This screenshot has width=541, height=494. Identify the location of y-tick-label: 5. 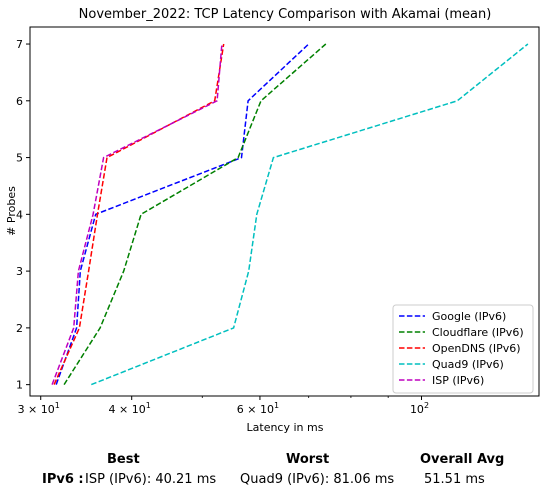
(19, 158).